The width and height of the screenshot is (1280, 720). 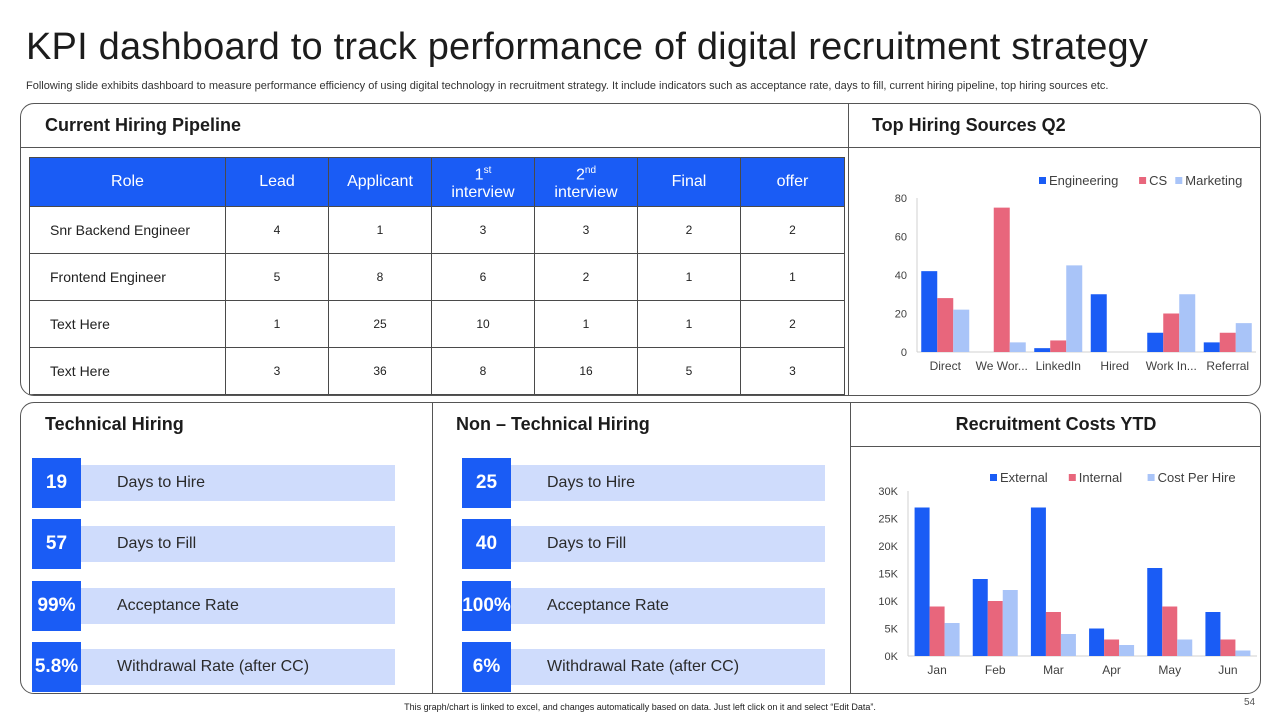 I want to click on first-interview-cell: 8, so click(x=483, y=371).